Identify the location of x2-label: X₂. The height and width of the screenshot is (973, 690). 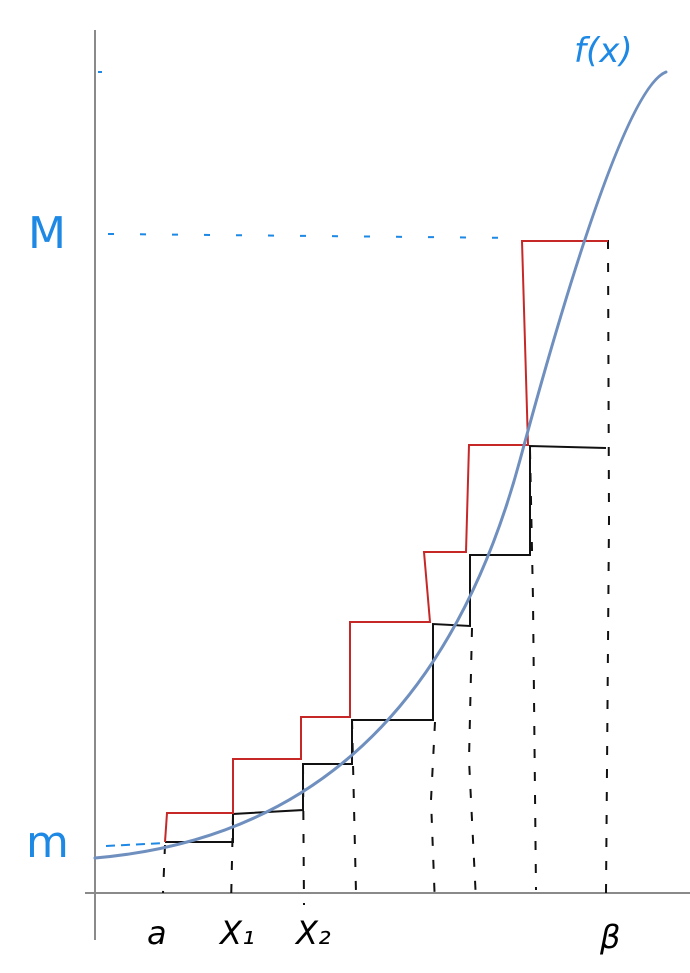
(312, 933).